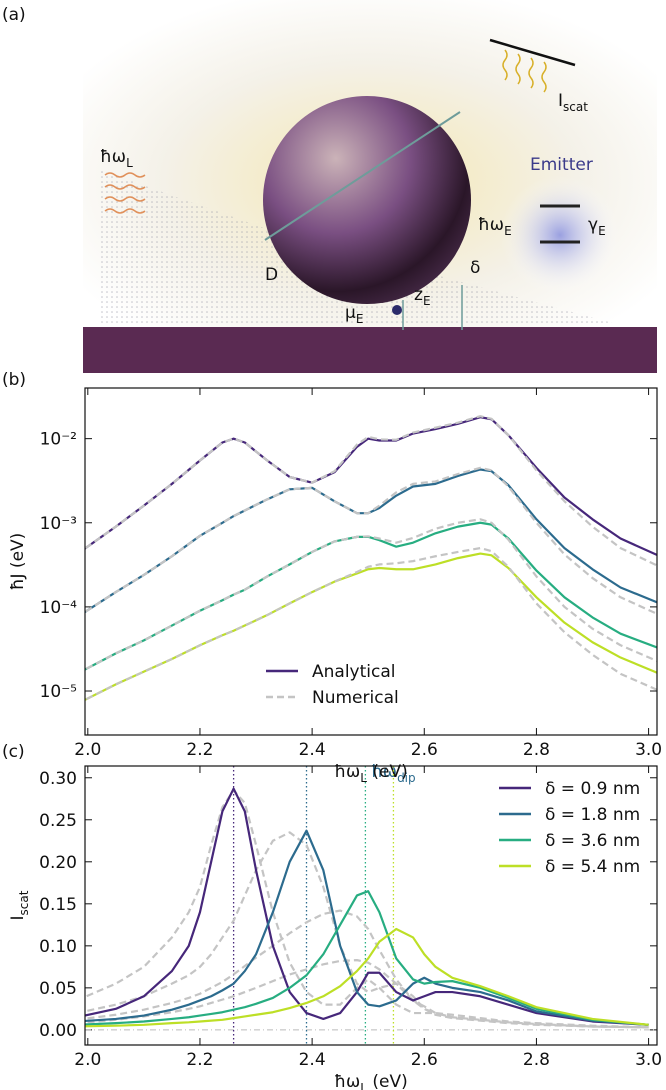 Image resolution: width=666 pixels, height=1090 pixels. What do you see at coordinates (350, 313) in the screenshot?
I see `label-main: μ` at bounding box center [350, 313].